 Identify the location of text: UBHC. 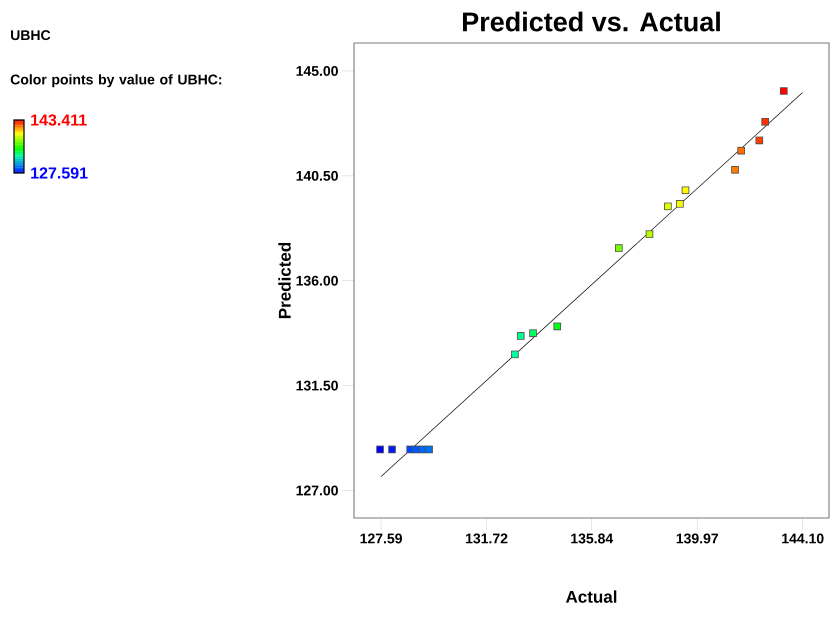
(30, 35).